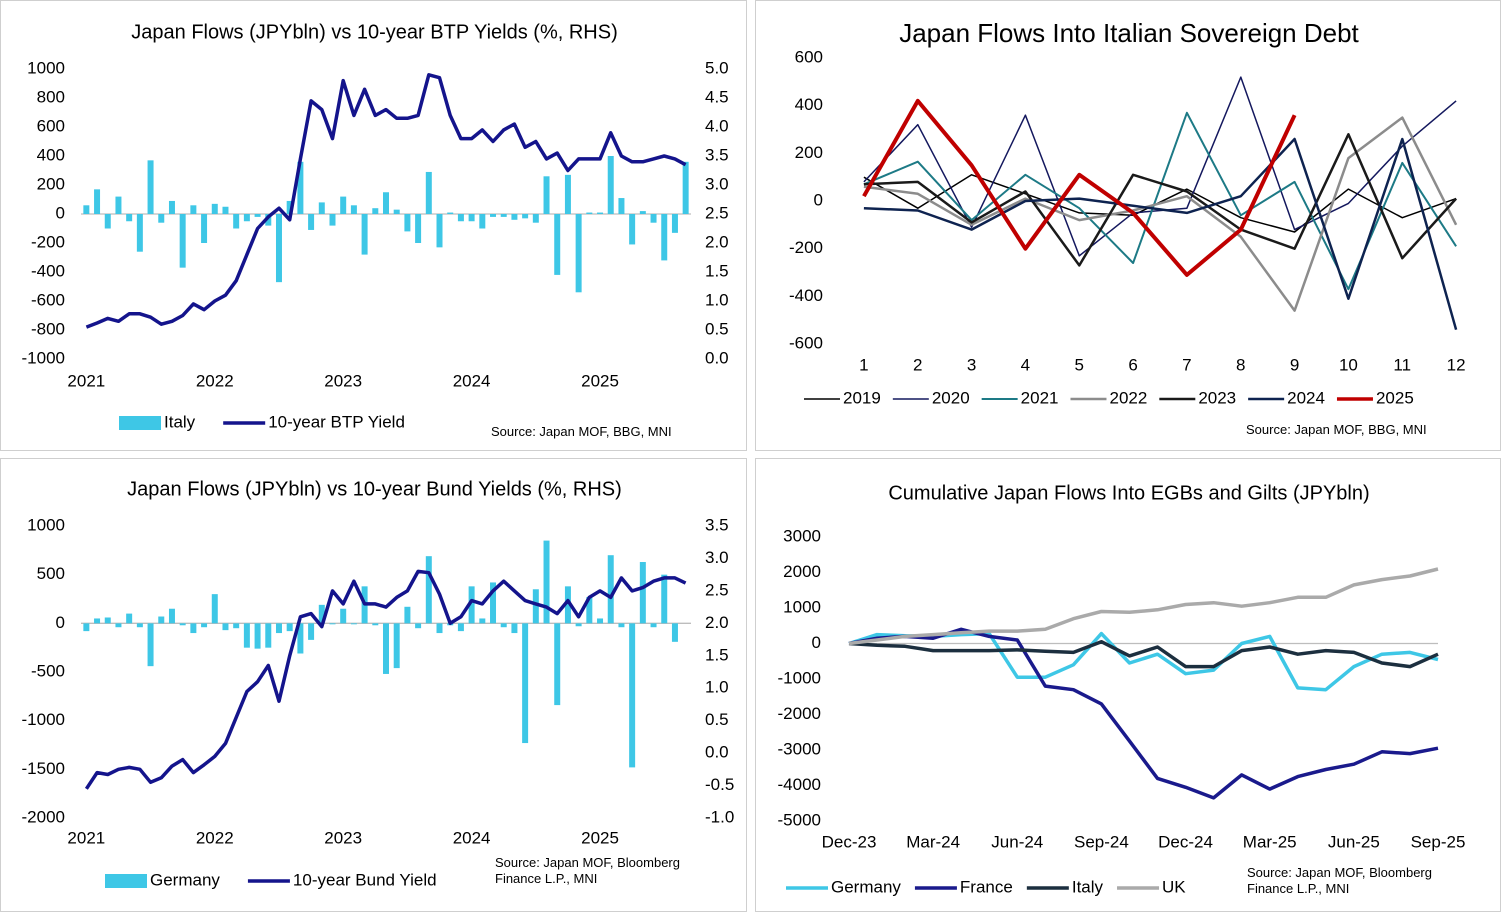 The image size is (1502, 914). I want to click on y-tick-label: -1500, so click(43, 768).